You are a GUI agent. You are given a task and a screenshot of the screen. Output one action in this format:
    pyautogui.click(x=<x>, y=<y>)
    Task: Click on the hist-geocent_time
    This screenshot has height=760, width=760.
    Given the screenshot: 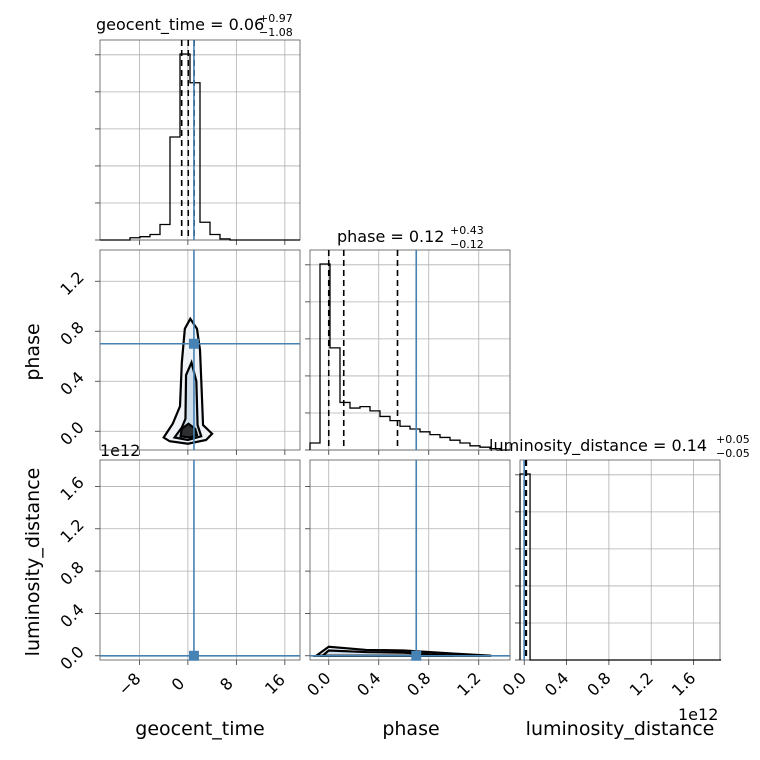 What is the action you would take?
    pyautogui.click(x=200, y=147)
    